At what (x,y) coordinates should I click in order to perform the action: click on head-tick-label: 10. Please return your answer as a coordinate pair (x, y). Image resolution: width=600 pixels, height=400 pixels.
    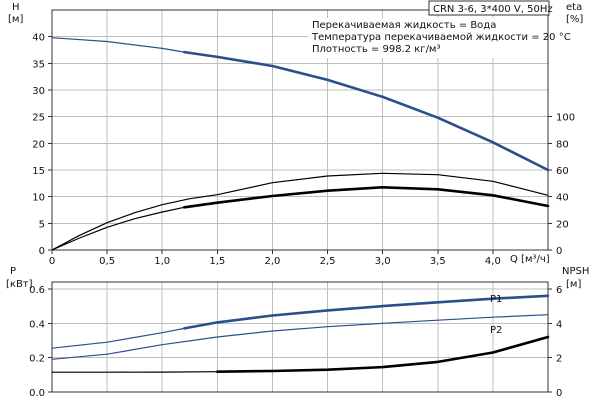
    Looking at the image, I should click on (38, 198).